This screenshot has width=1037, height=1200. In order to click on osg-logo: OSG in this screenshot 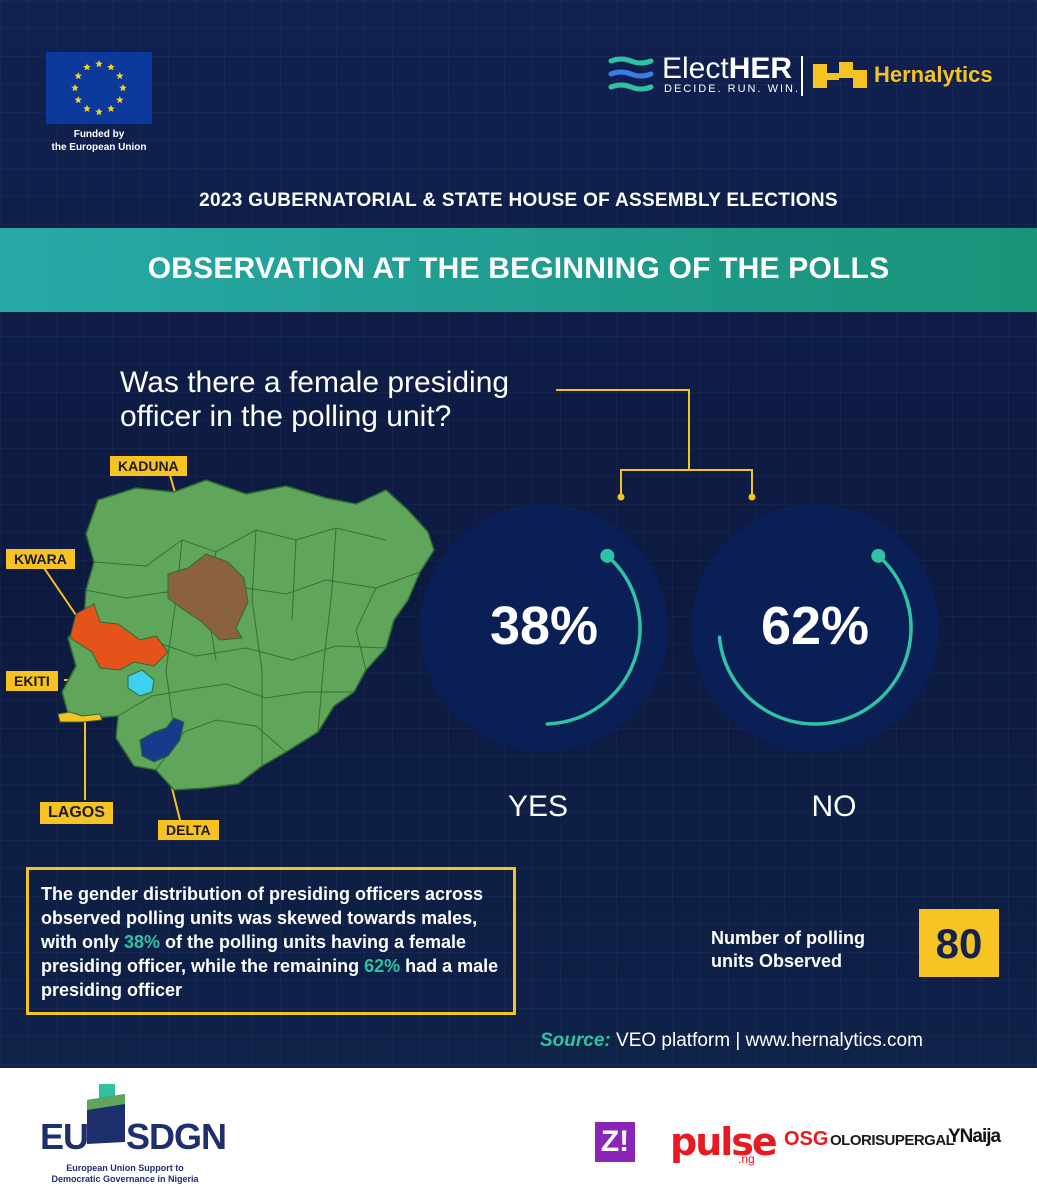, I will do `click(806, 1139)`.